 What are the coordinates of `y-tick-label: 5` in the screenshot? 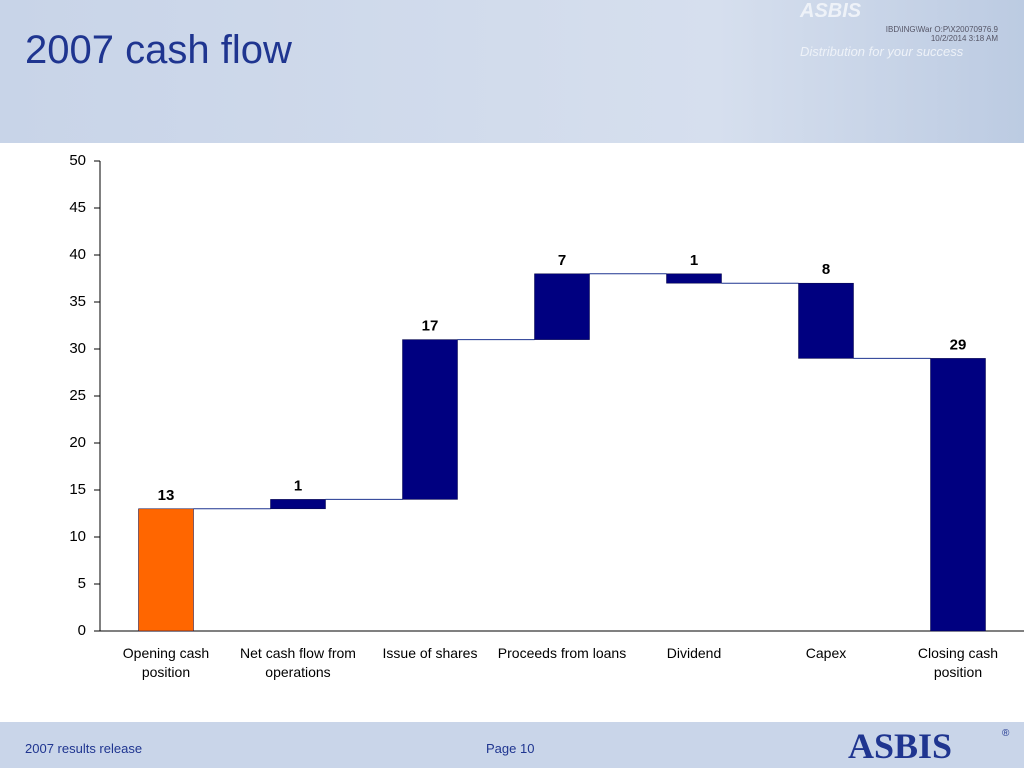 It's located at (82, 583).